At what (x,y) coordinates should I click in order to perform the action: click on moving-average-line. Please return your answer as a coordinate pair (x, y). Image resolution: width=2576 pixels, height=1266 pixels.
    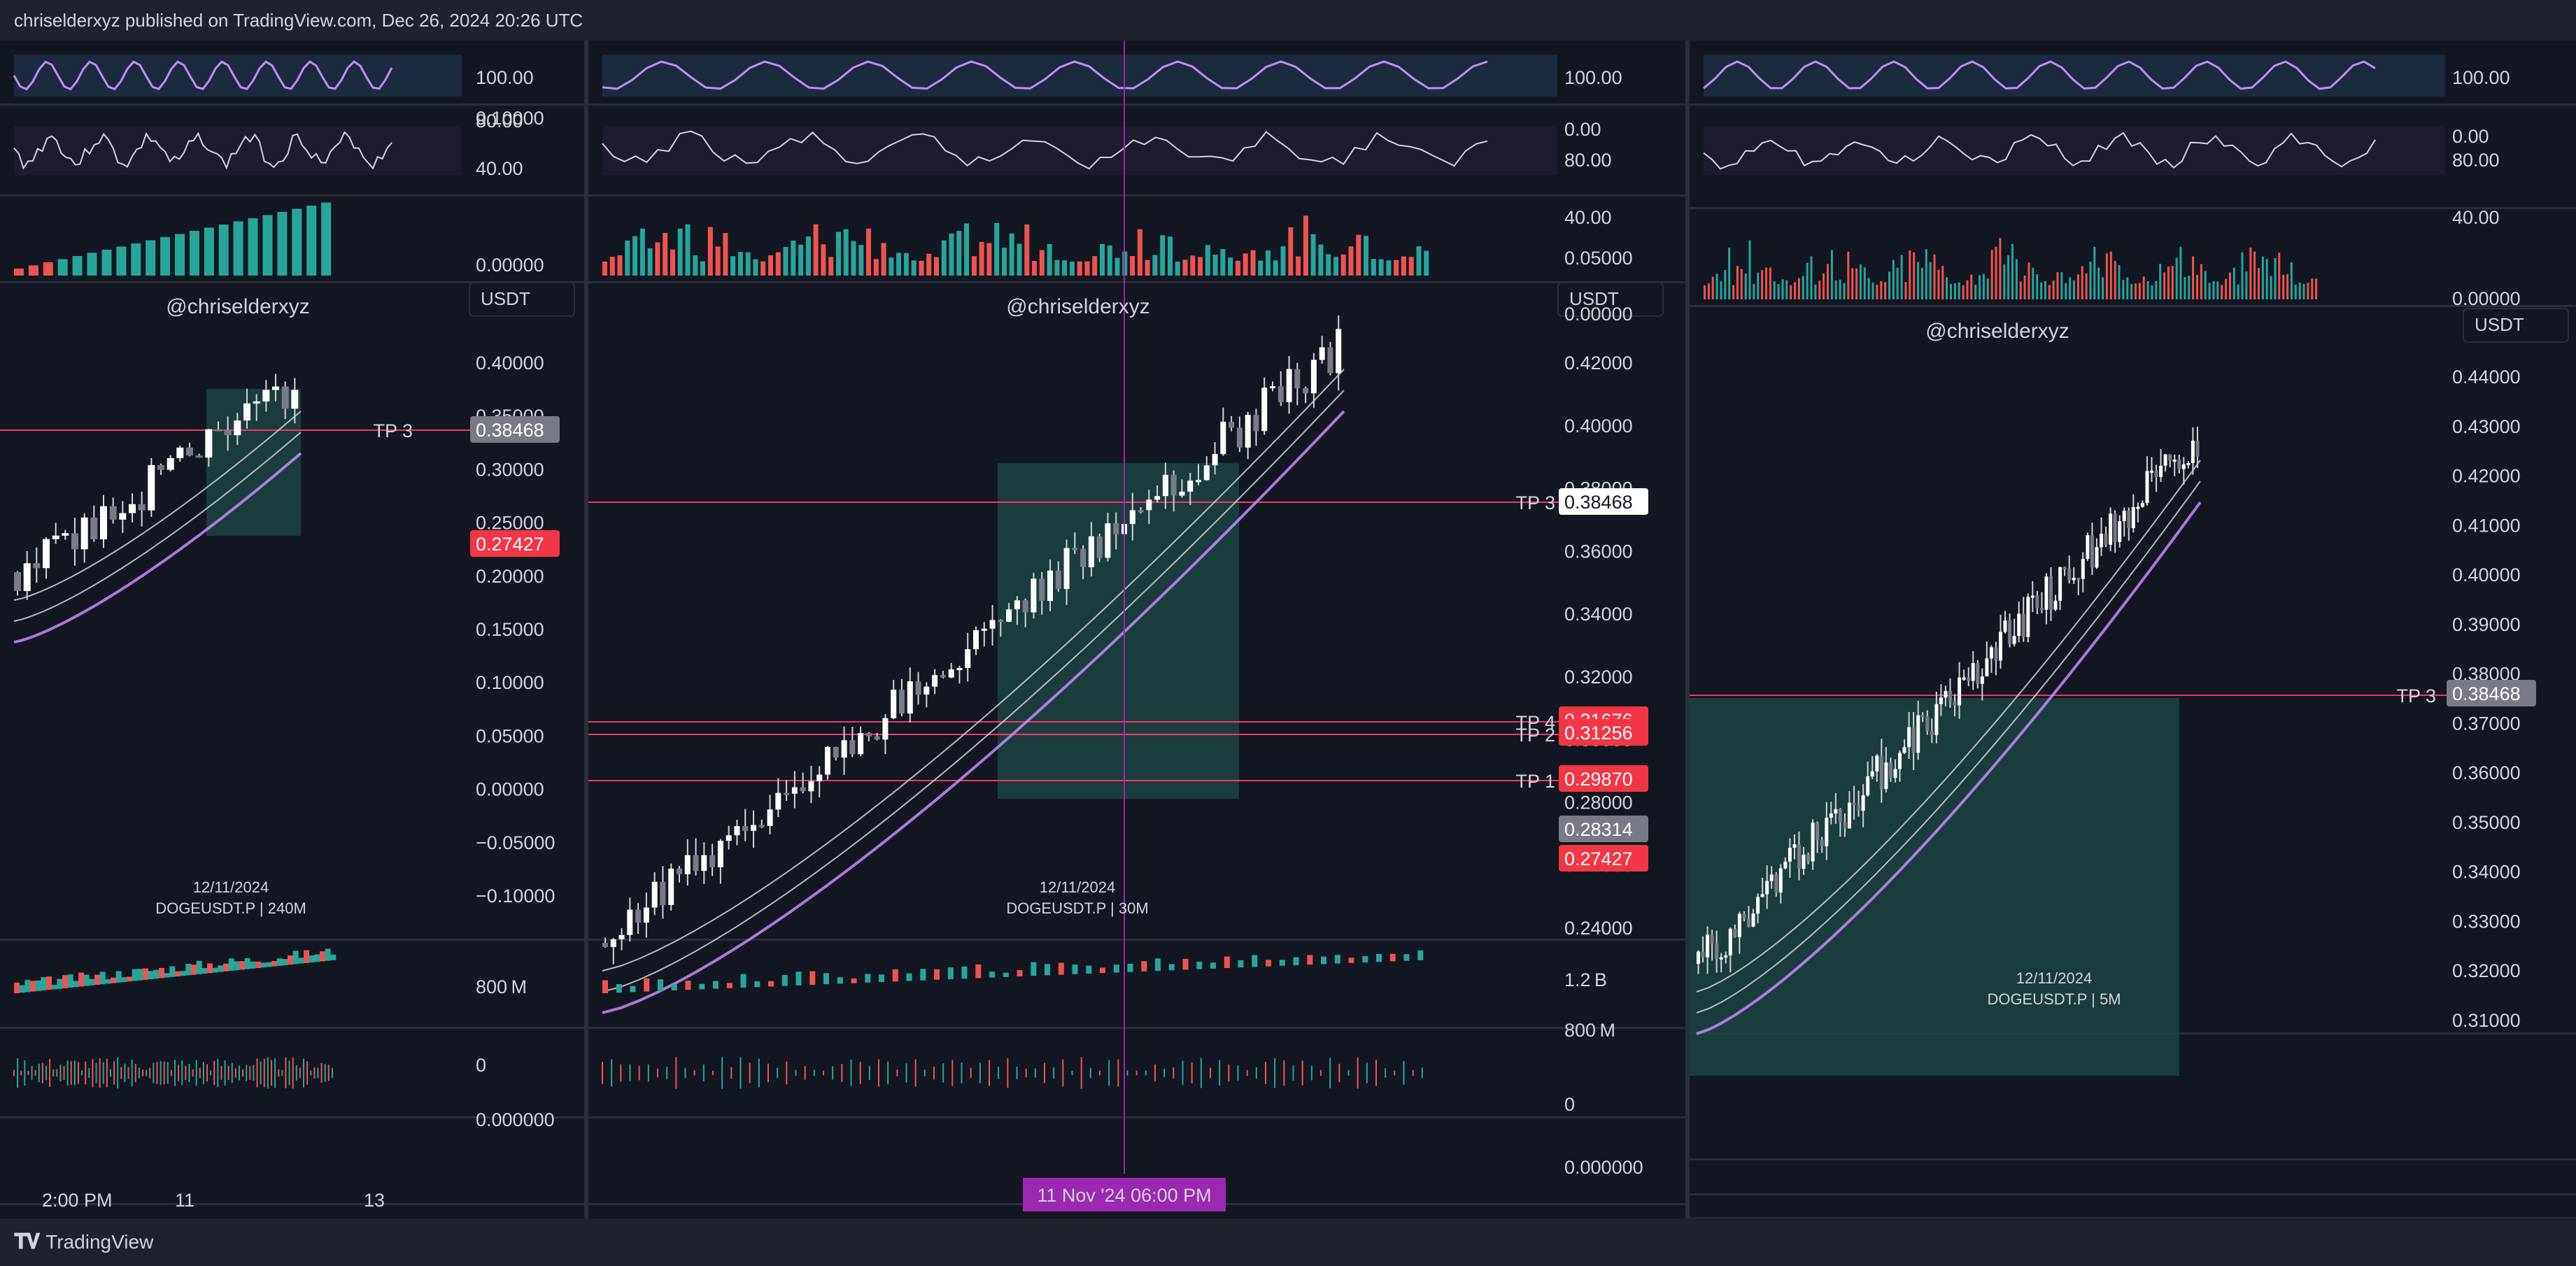
    Looking at the image, I should click on (157, 506).